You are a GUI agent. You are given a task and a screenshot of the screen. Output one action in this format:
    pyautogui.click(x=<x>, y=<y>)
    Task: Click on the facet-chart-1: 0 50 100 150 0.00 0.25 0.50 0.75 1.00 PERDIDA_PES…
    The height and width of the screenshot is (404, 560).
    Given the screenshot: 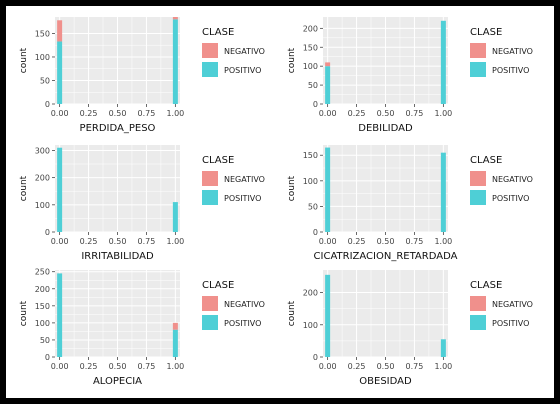 What is the action you would take?
    pyautogui.click(x=142, y=75)
    